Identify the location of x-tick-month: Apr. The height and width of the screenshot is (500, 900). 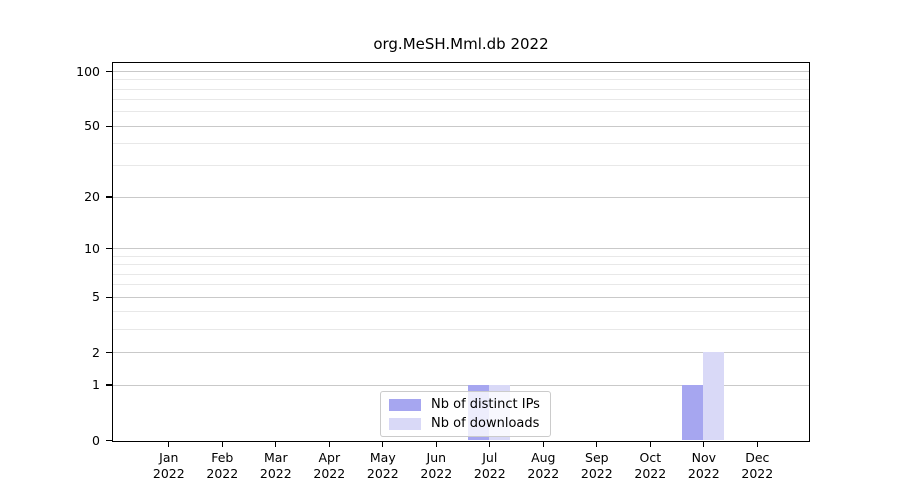
(329, 457).